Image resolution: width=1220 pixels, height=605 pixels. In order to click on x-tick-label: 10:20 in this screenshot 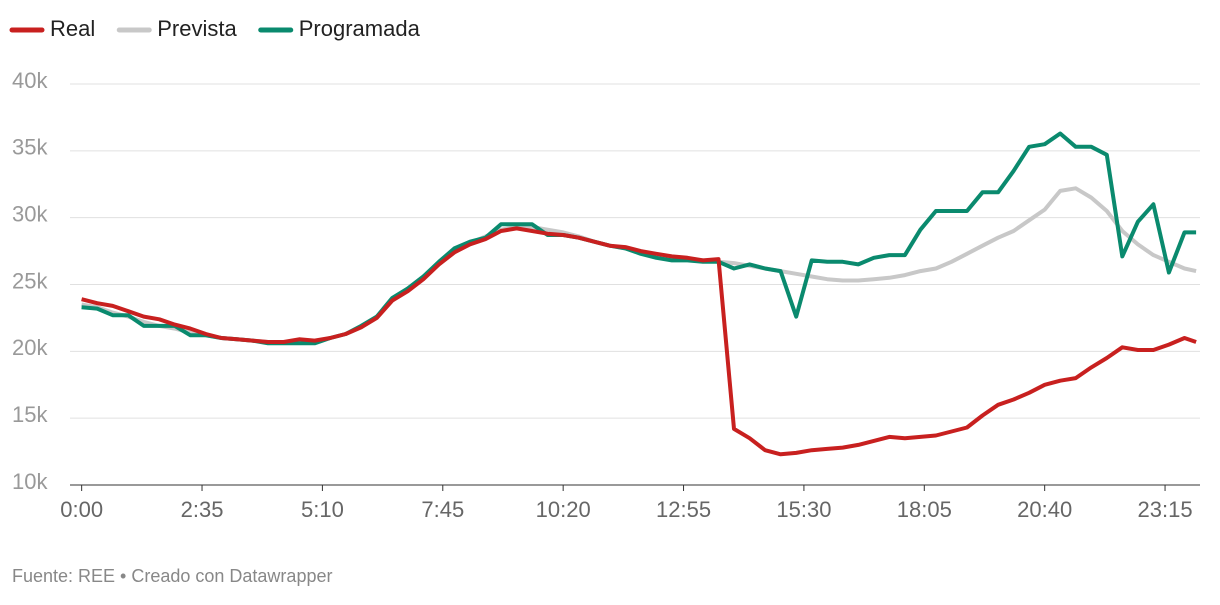, I will do `click(563, 509)`.